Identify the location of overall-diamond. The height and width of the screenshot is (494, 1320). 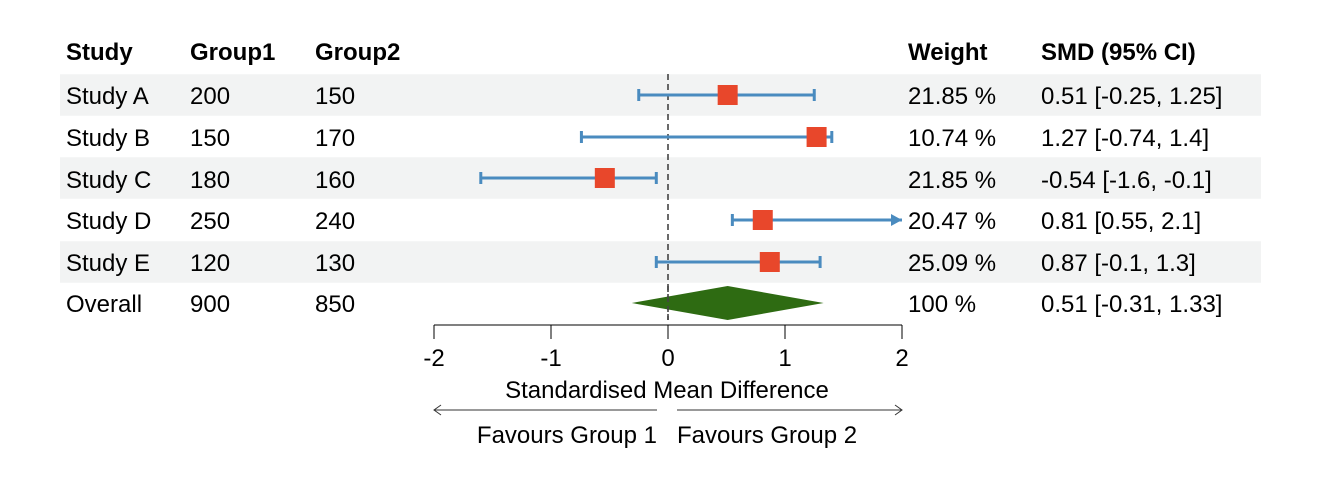
(727, 303).